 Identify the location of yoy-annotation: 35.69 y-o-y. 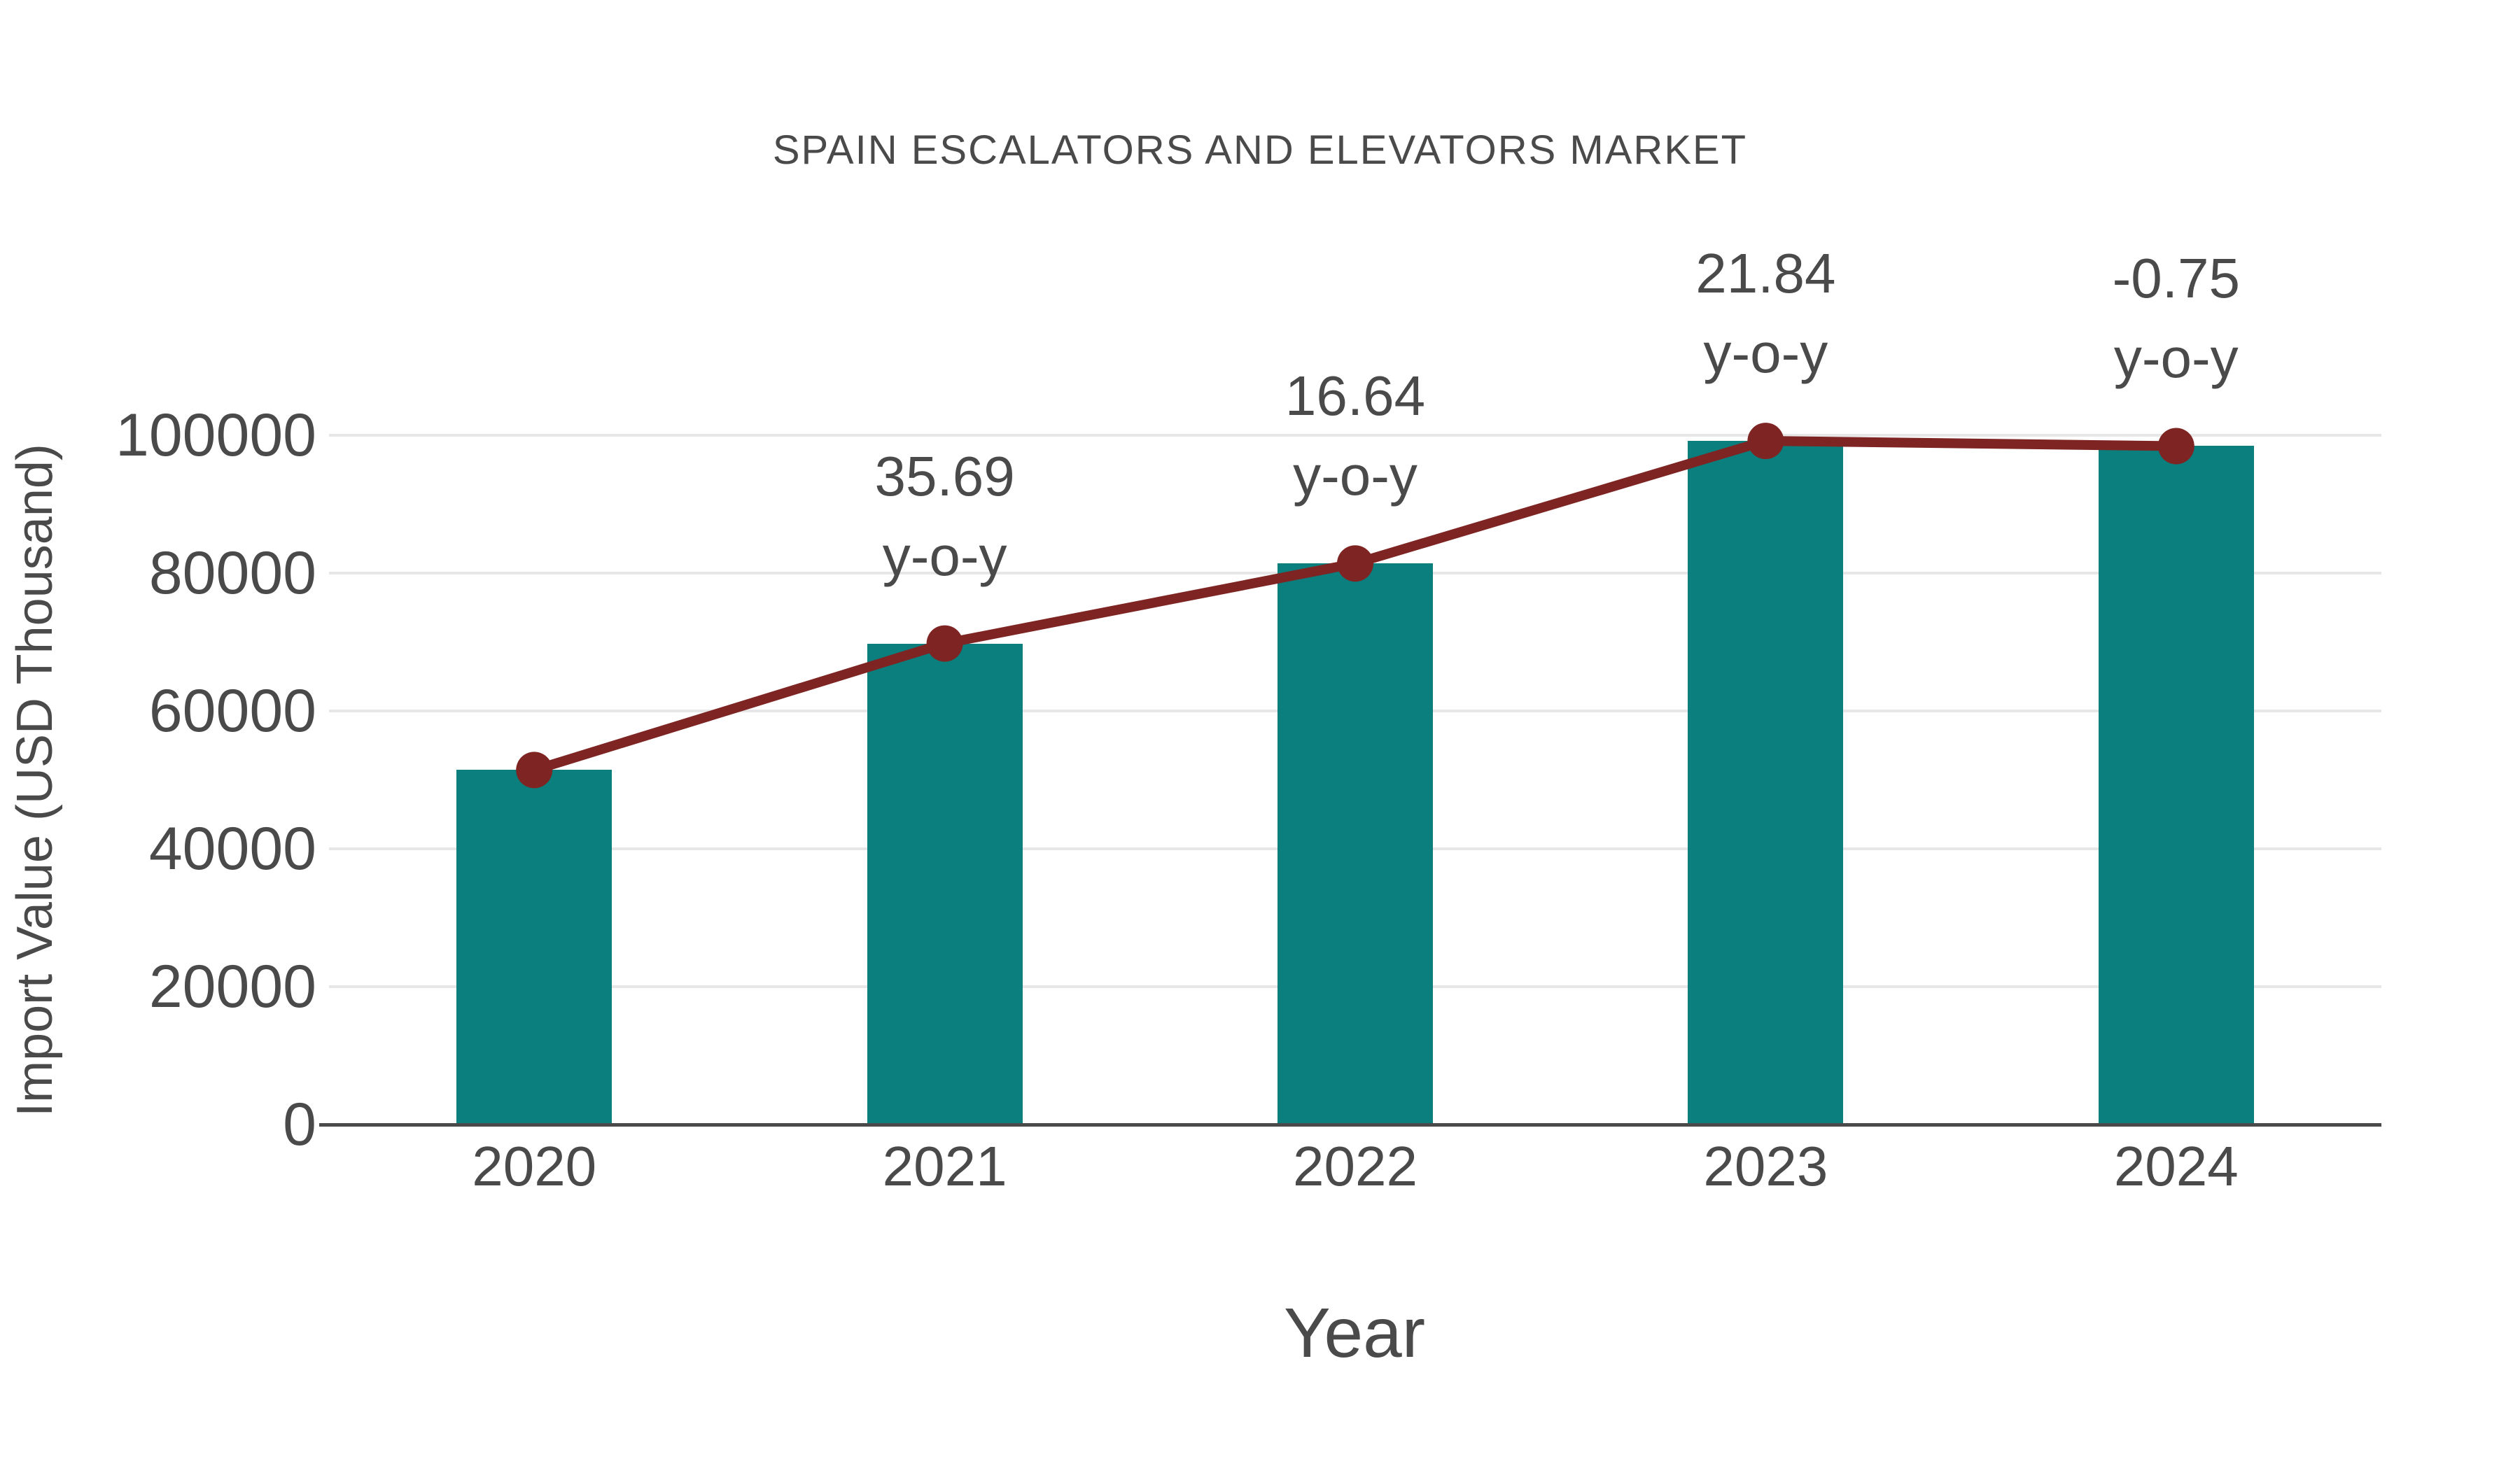
(945, 516).